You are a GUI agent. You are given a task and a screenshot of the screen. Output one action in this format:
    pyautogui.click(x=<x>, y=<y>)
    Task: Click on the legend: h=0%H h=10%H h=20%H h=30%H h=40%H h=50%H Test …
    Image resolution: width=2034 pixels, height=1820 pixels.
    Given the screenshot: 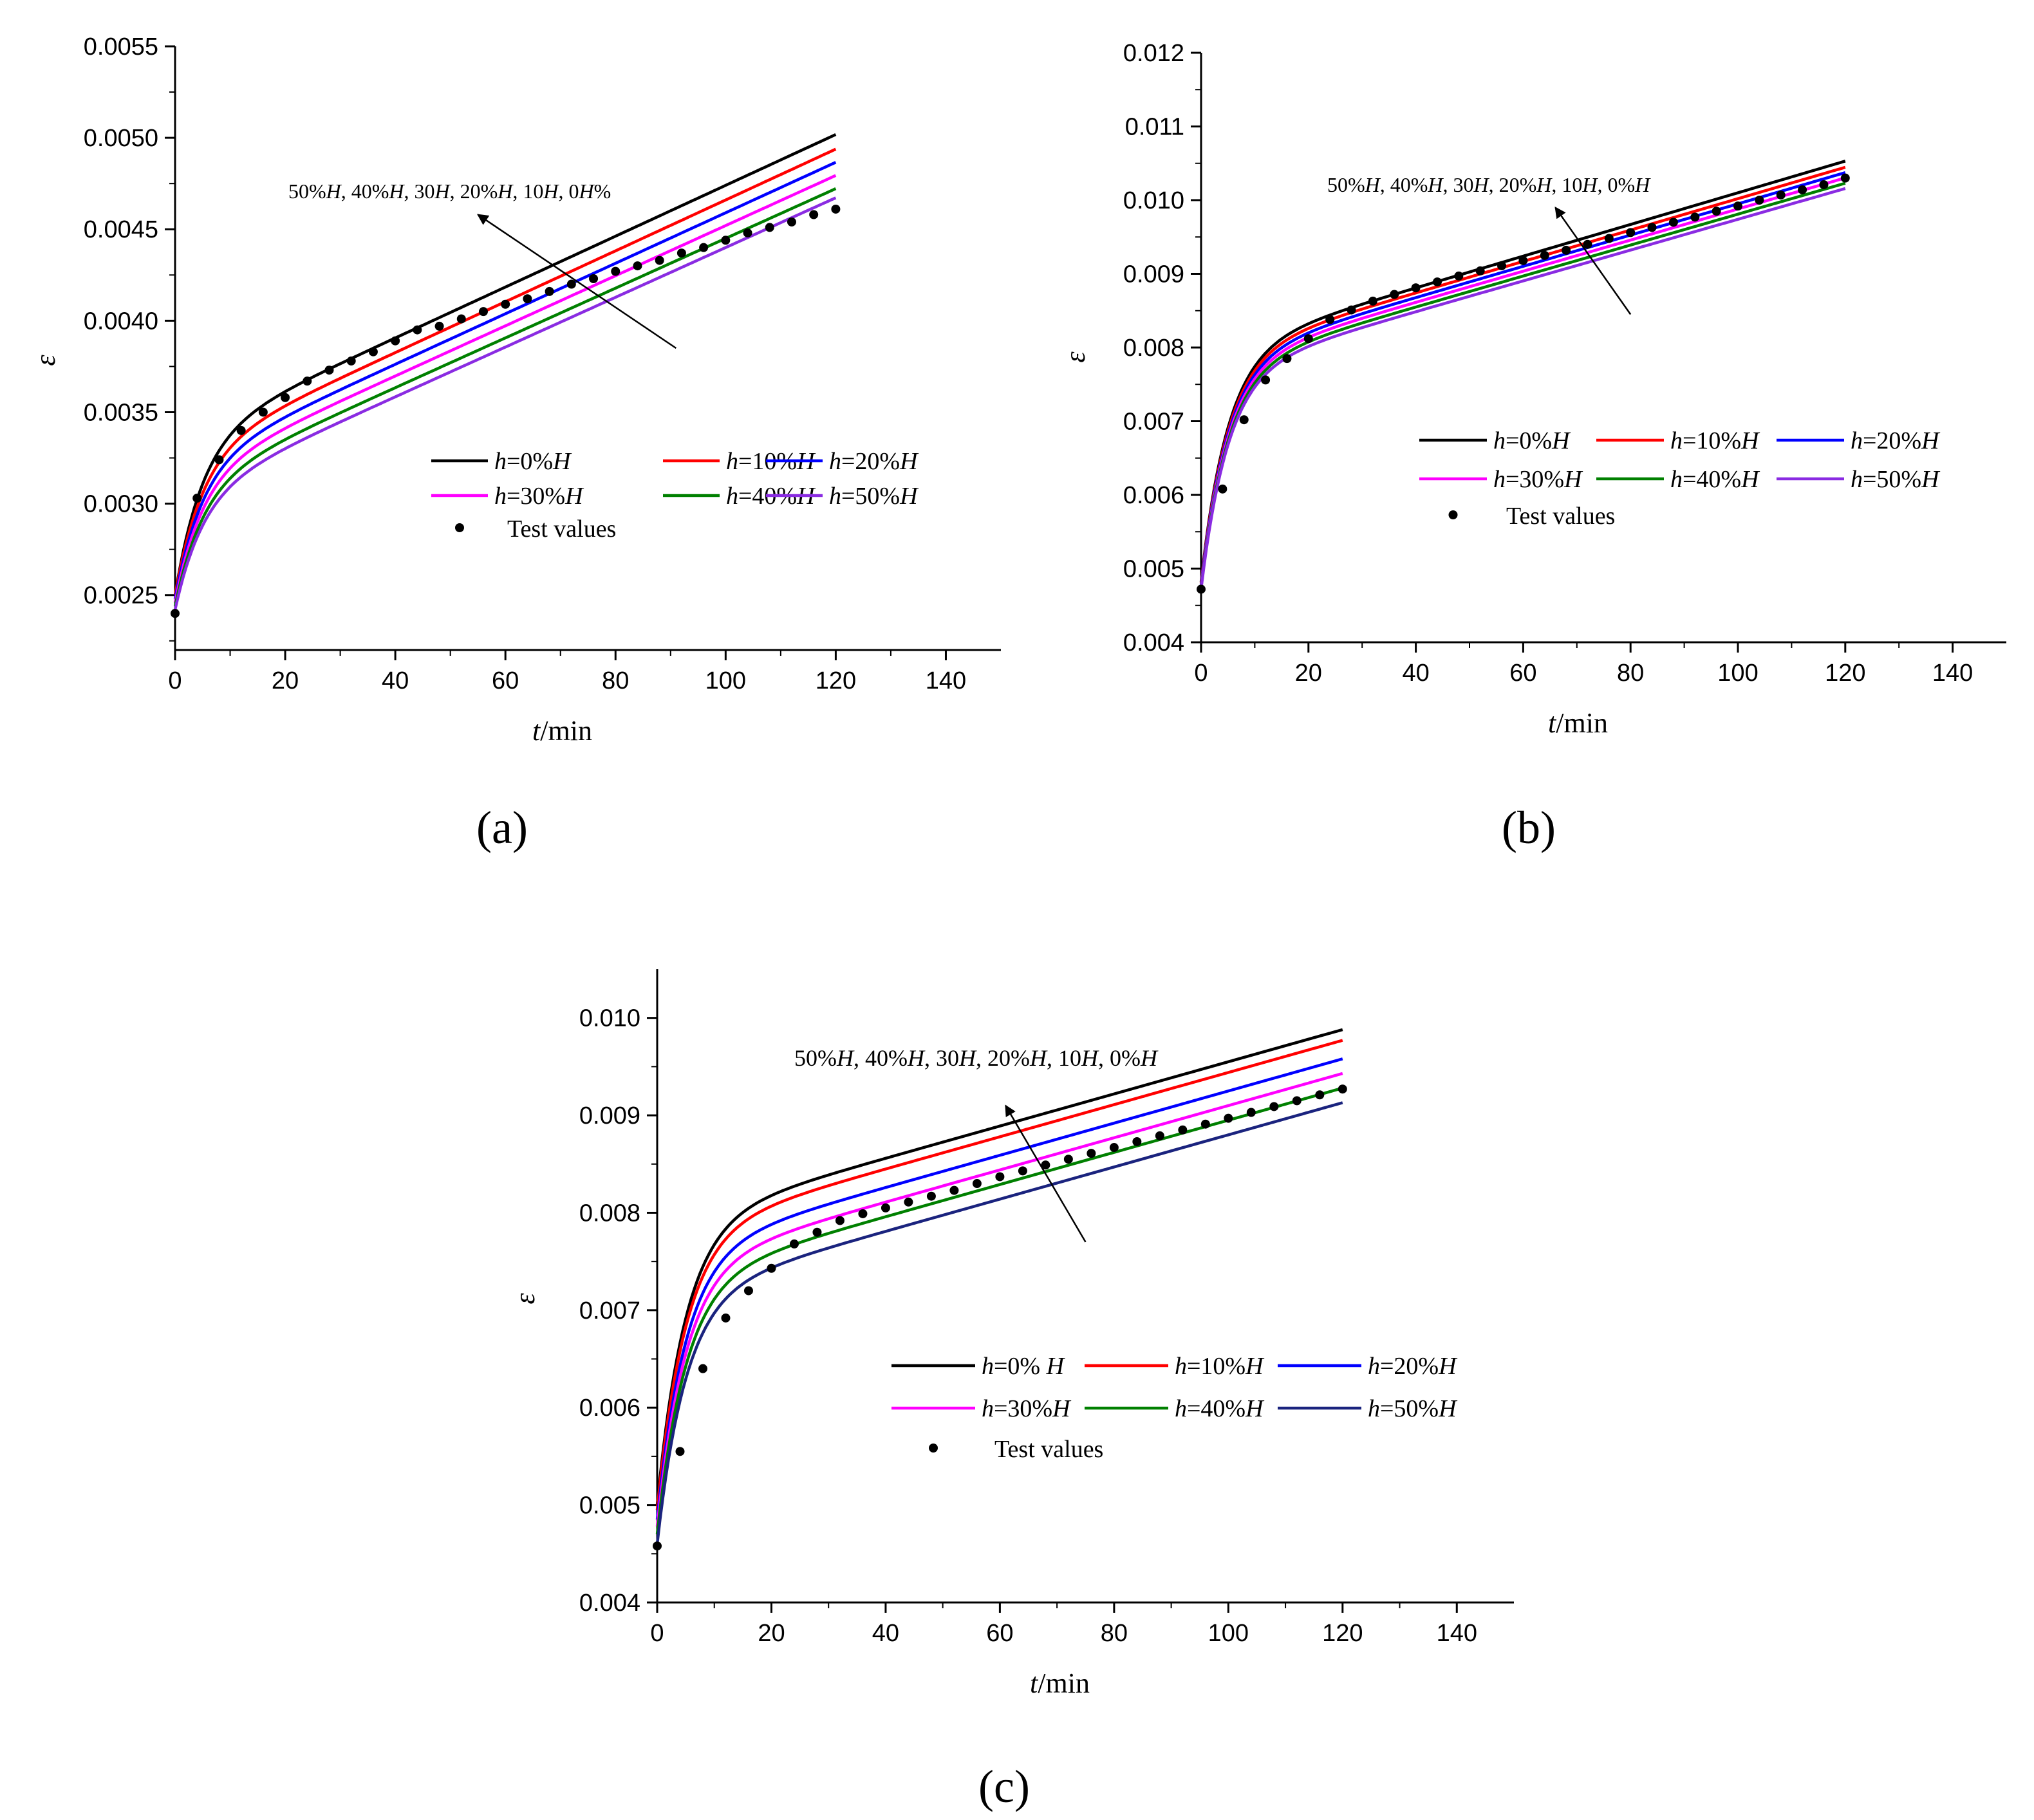 What is the action you would take?
    pyautogui.click(x=1680, y=478)
    